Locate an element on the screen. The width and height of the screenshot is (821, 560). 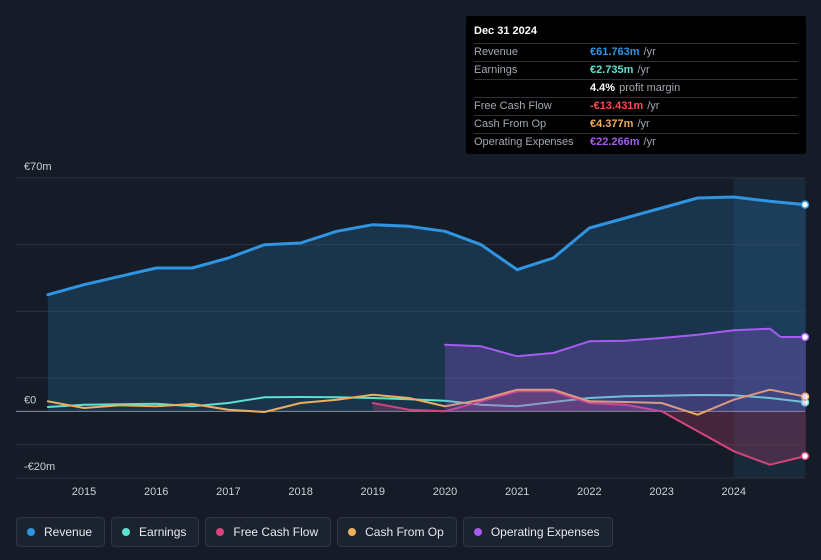
x-tick-label: 2022 is located at coordinates (589, 492).